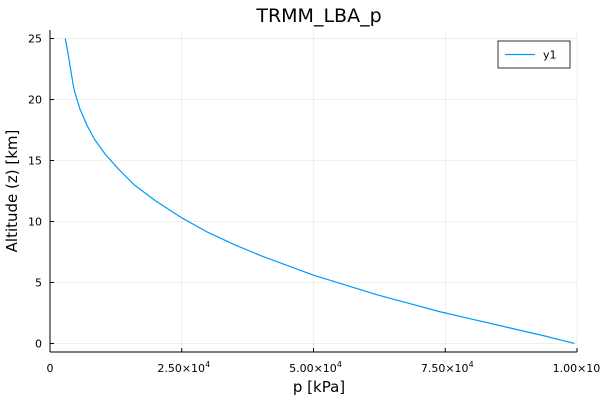  Describe the element at coordinates (35, 100) in the screenshot. I see `y-tick-label: 20` at that location.